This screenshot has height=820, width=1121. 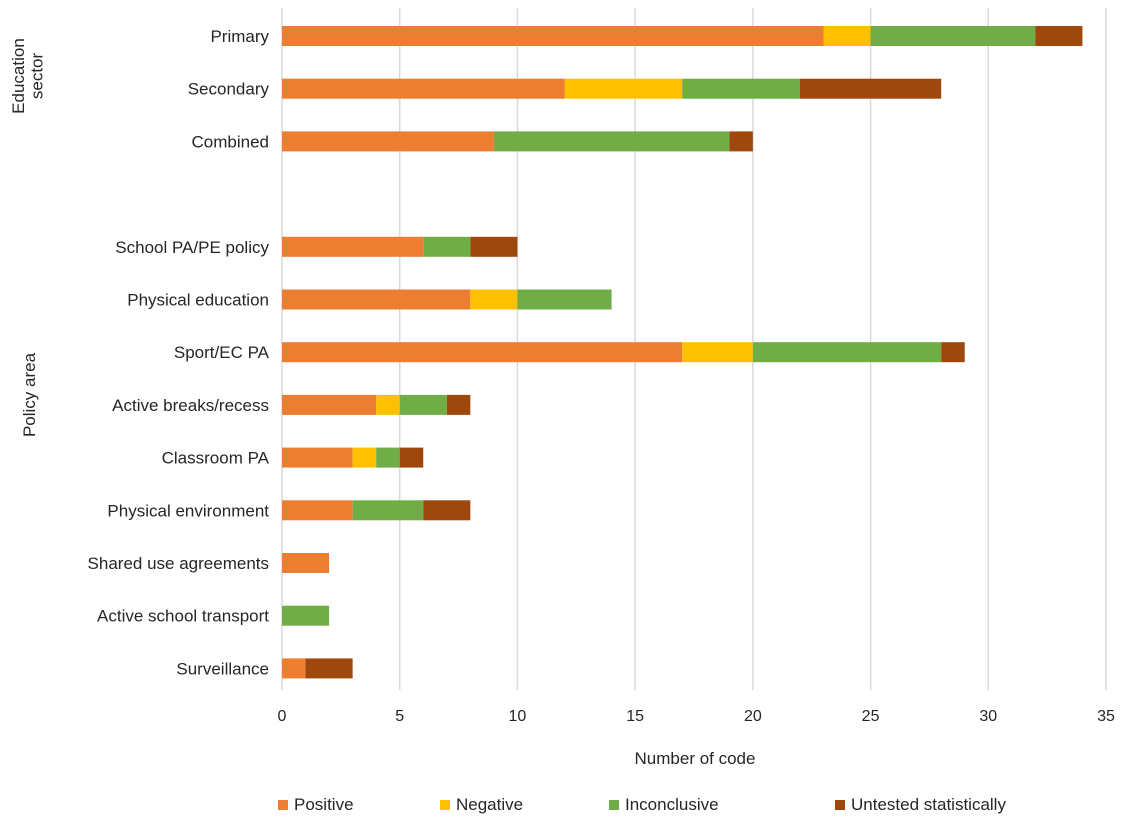 What do you see at coordinates (399, 716) in the screenshot?
I see `x-tick-label: 5` at bounding box center [399, 716].